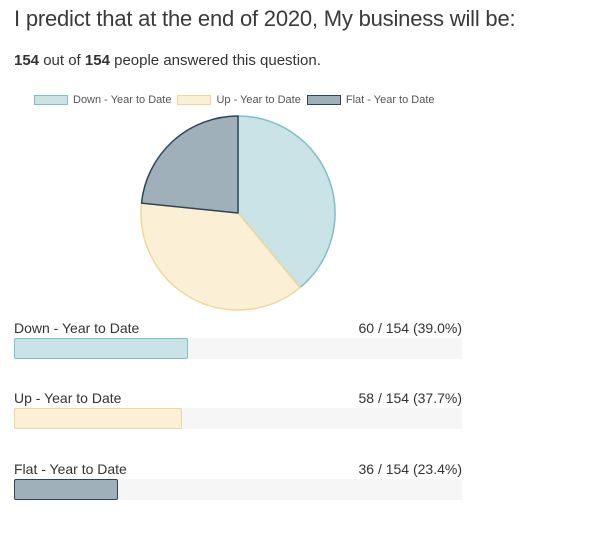 This screenshot has width=598, height=539. I want to click on result-bar-up, so click(98, 418).